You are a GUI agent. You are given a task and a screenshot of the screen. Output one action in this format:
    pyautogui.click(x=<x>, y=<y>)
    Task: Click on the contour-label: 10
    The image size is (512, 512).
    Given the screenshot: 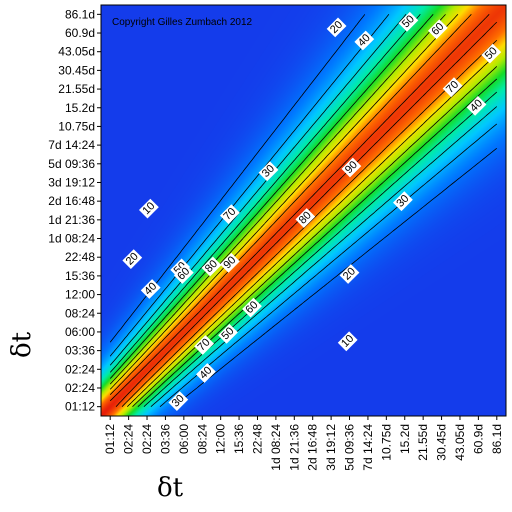 What is the action you would take?
    pyautogui.click(x=149, y=208)
    